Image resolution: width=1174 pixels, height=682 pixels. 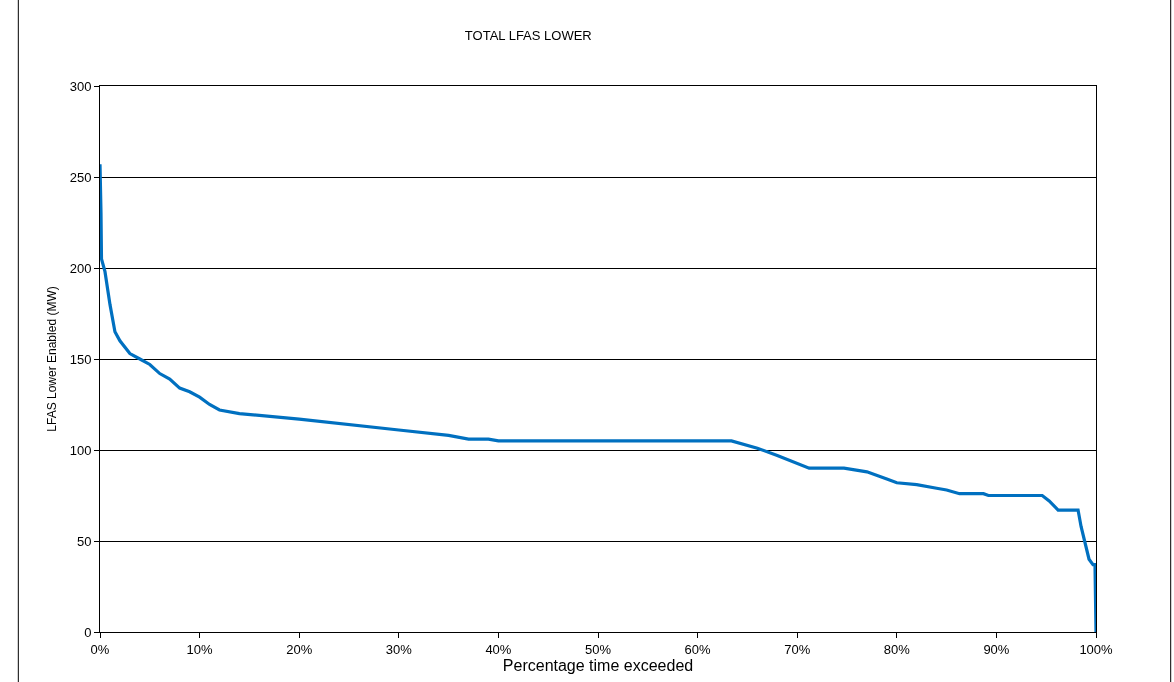 I want to click on x-tick-label: 90%, so click(x=996, y=649).